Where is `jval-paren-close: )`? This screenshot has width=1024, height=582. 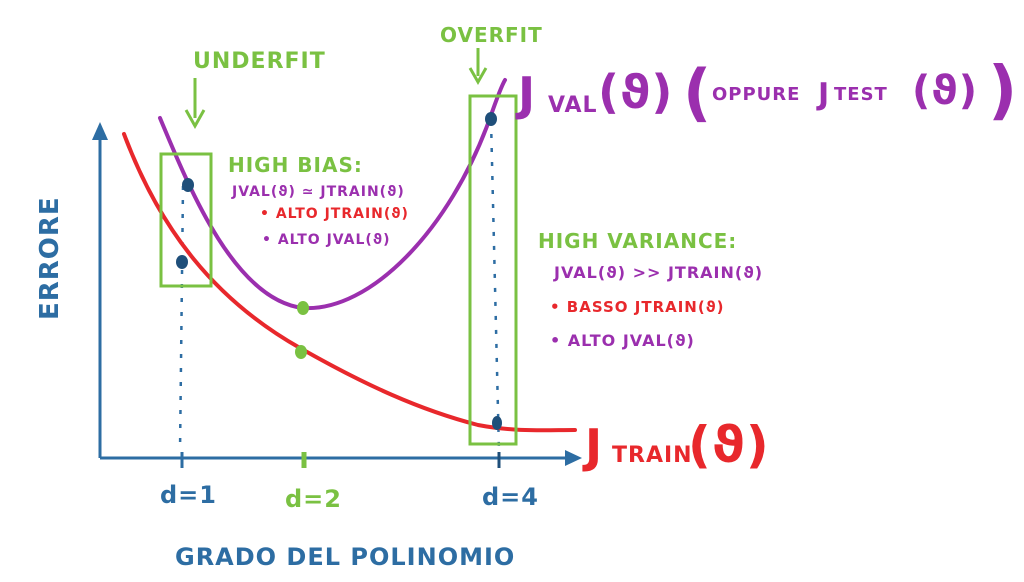 jval-paren-close: ) is located at coordinates (1003, 91).